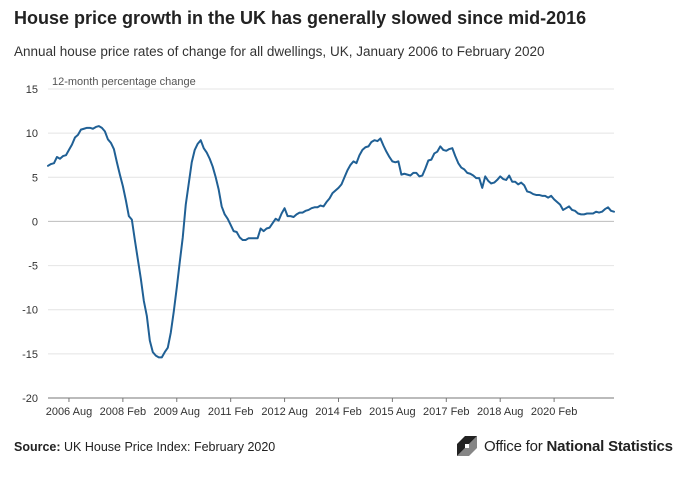 The image size is (680, 483). I want to click on axes, so click(331, 399).